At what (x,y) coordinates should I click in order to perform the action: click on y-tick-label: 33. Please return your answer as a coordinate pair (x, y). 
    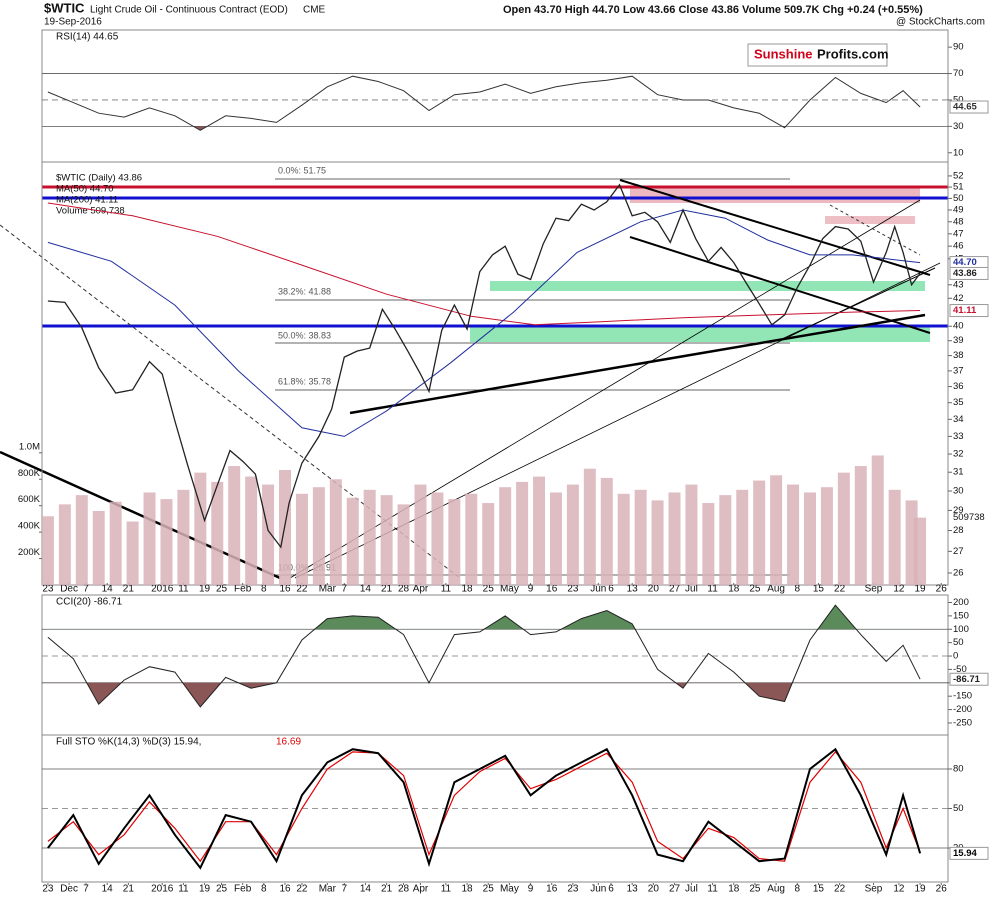
    Looking at the image, I should click on (958, 436).